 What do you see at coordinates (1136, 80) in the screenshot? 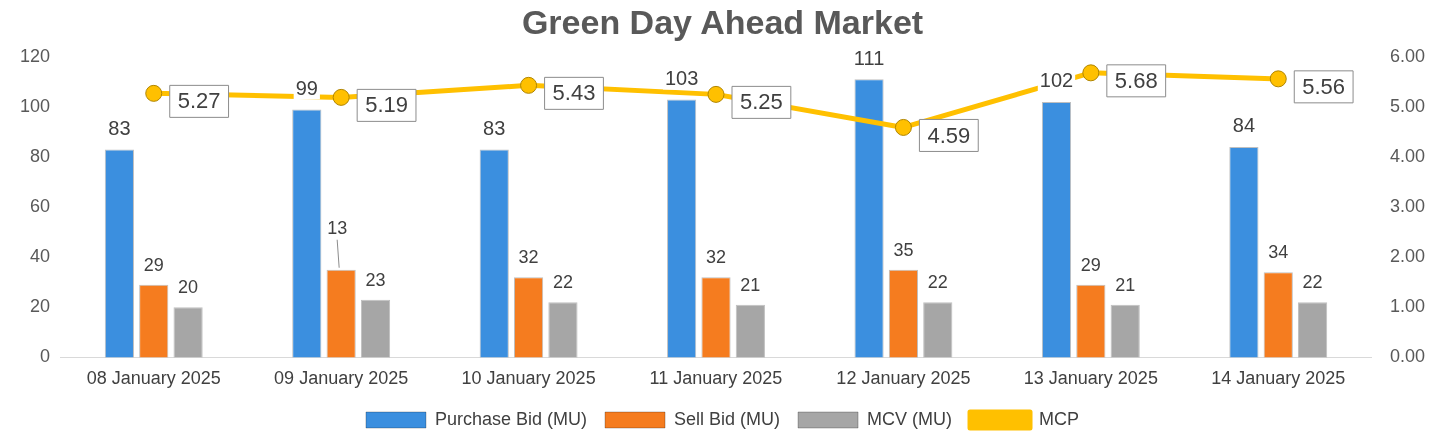
I see `data-label: 5.68` at bounding box center [1136, 80].